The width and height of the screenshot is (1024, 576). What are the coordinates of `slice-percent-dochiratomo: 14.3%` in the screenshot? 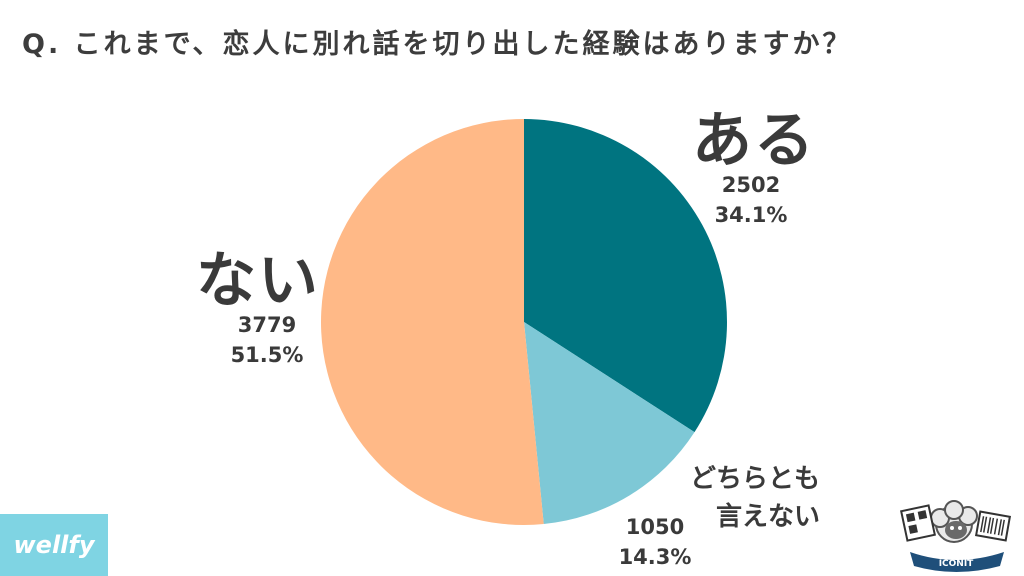 It's located at (655, 557).